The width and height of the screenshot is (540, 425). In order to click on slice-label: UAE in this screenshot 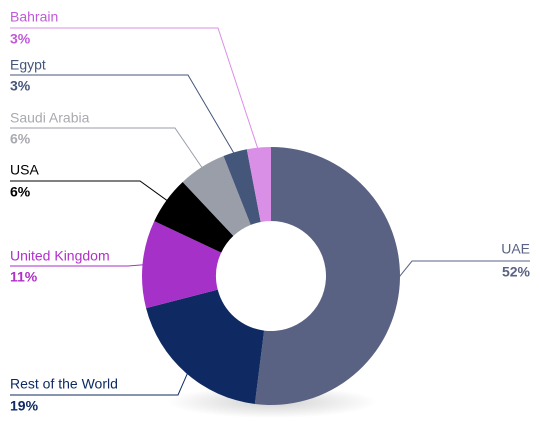, I will do `click(515, 249)`.